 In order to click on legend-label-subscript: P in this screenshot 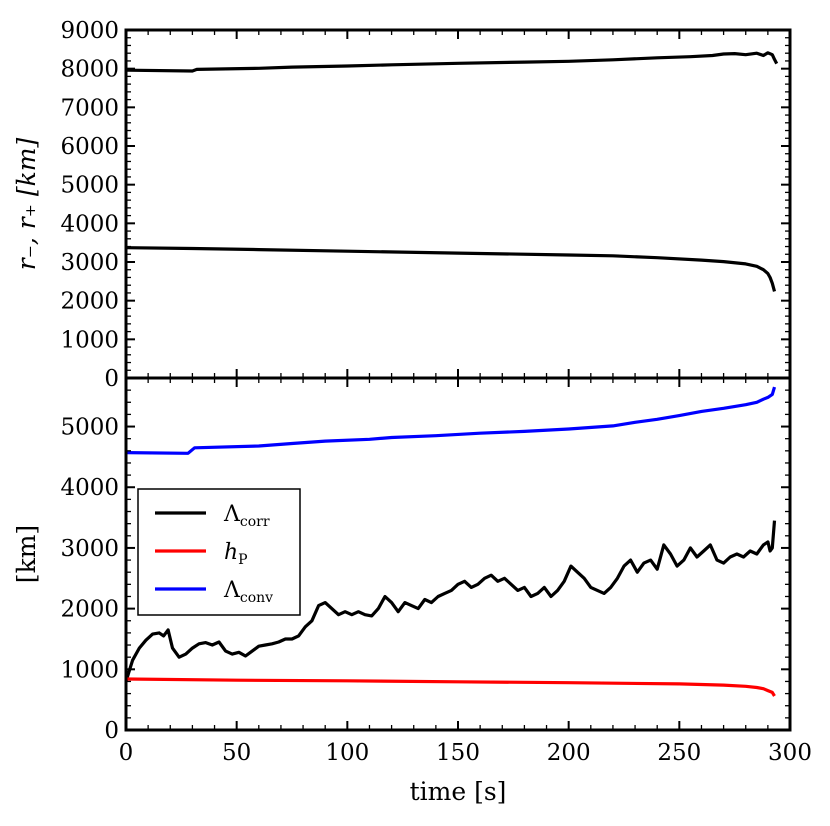, I will do `click(242, 560)`.